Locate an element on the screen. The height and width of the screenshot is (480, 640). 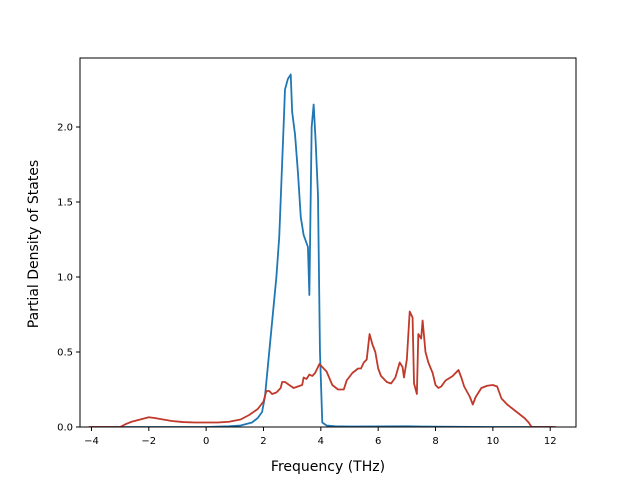
x-tick-label: 0 is located at coordinates (206, 441).